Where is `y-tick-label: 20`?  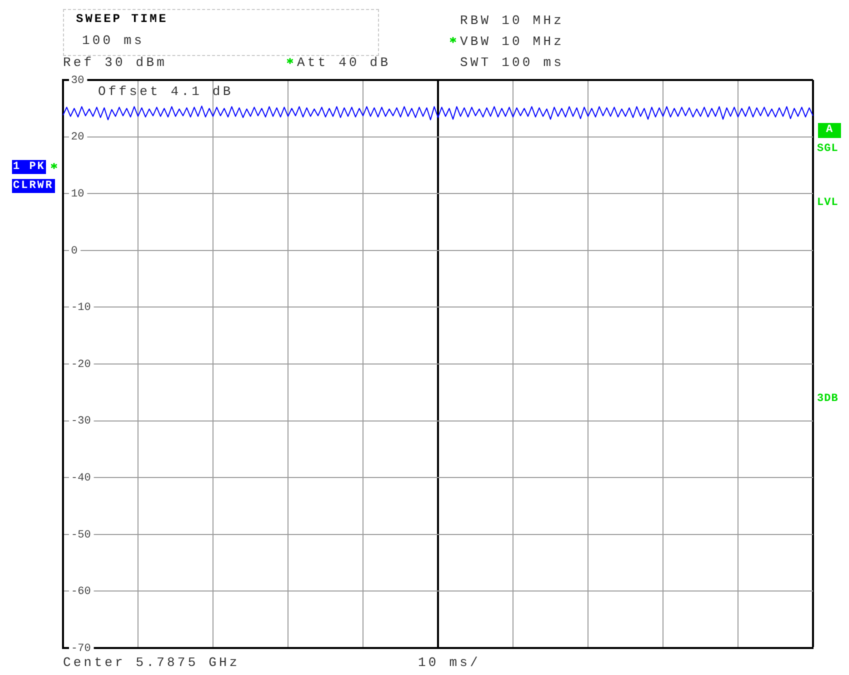 y-tick-label: 20 is located at coordinates (77, 138).